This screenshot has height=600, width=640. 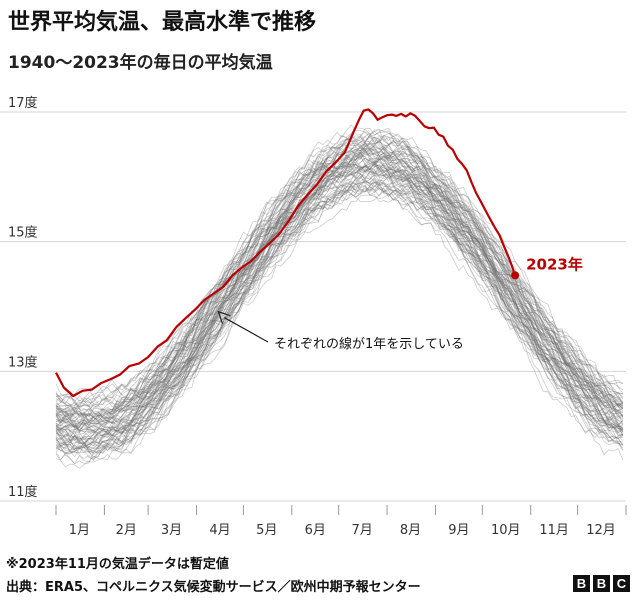 What do you see at coordinates (213, 587) in the screenshot?
I see `footer-source: 出典：ERA5、コペルニクス気候変動サービス／欧州中期予報センター` at bounding box center [213, 587].